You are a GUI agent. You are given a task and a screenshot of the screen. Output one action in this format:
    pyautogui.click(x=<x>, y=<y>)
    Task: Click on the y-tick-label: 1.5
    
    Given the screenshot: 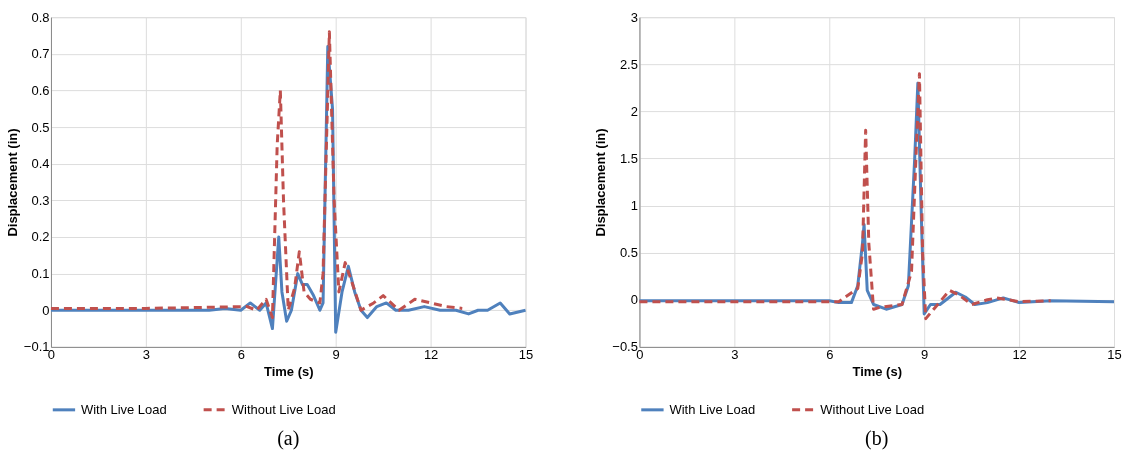 What is the action you would take?
    pyautogui.click(x=628, y=158)
    